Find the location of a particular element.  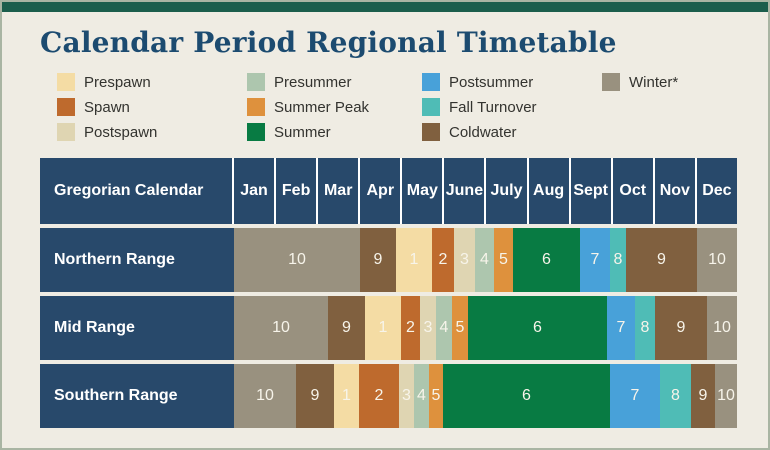

row-segments-southern-range: 10 9 1 2 3 4 5 6 7 8 9 10 is located at coordinates (485, 396).